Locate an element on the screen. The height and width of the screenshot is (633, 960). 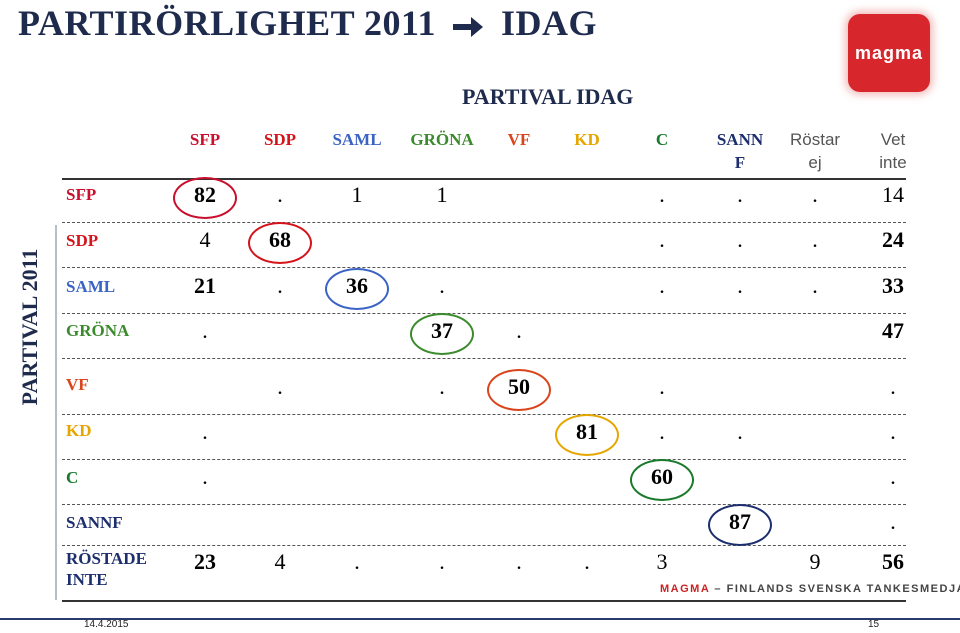
row-axis-label-box: PARTIVAL 2011 is located at coordinates (30, 327).